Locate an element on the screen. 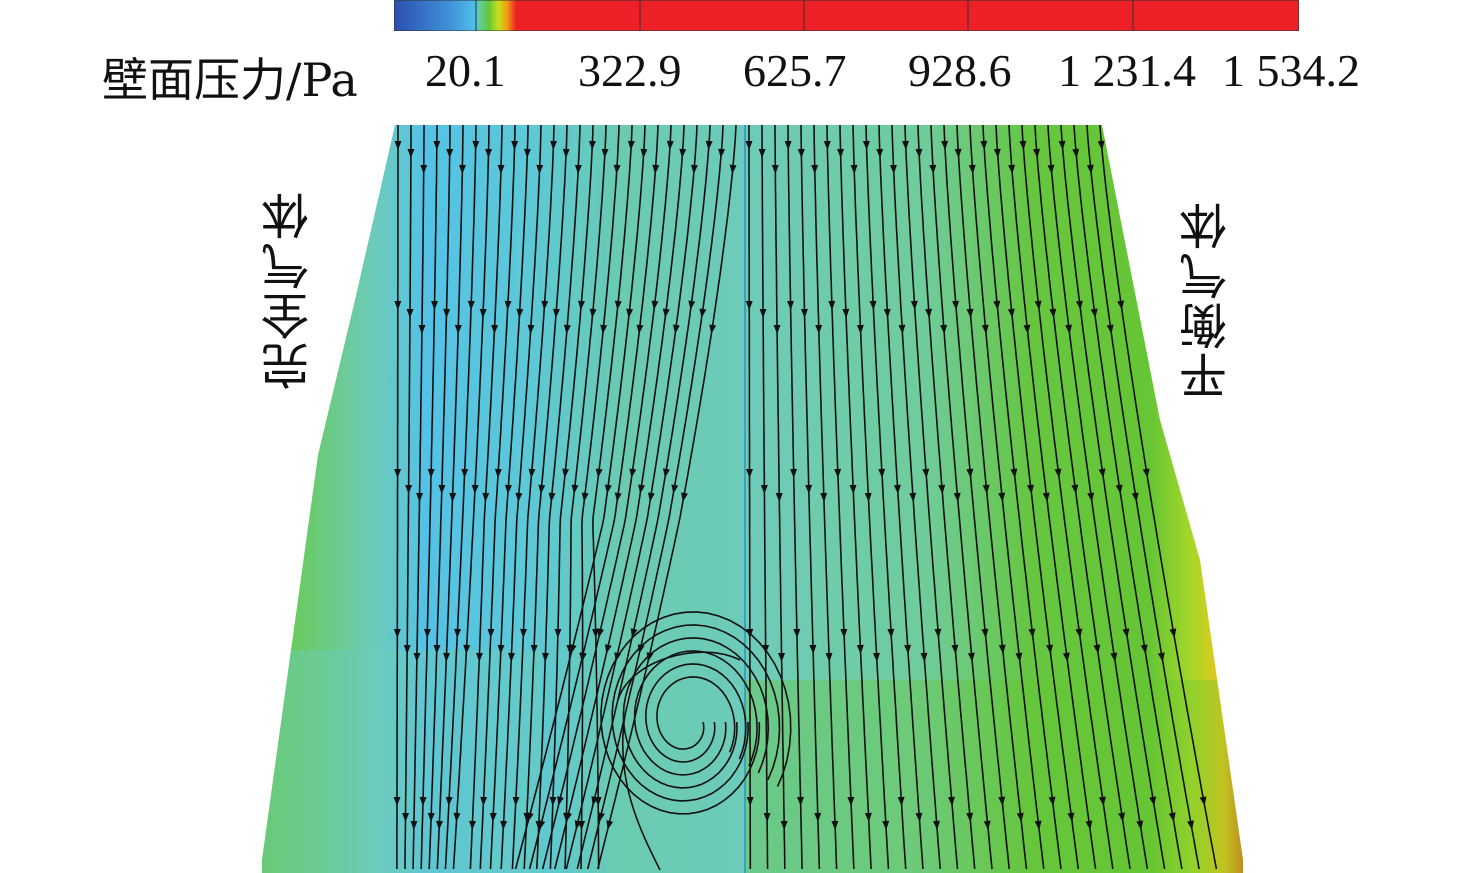 The image size is (1476, 873). separation-line is located at coordinates (679, 761).